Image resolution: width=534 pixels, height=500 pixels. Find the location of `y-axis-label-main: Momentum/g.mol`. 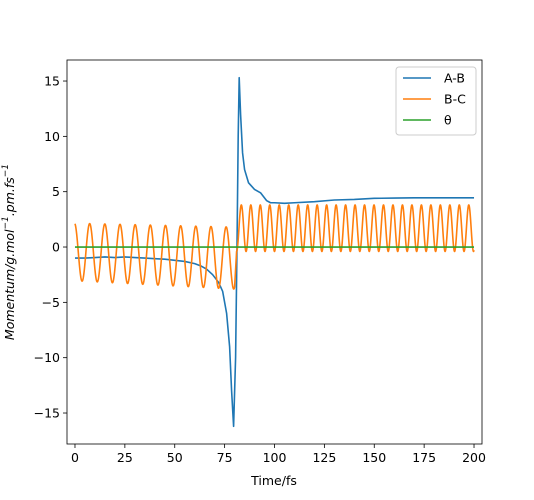

y-axis-label-main: Momentum/g.mol is located at coordinates (9, 284).